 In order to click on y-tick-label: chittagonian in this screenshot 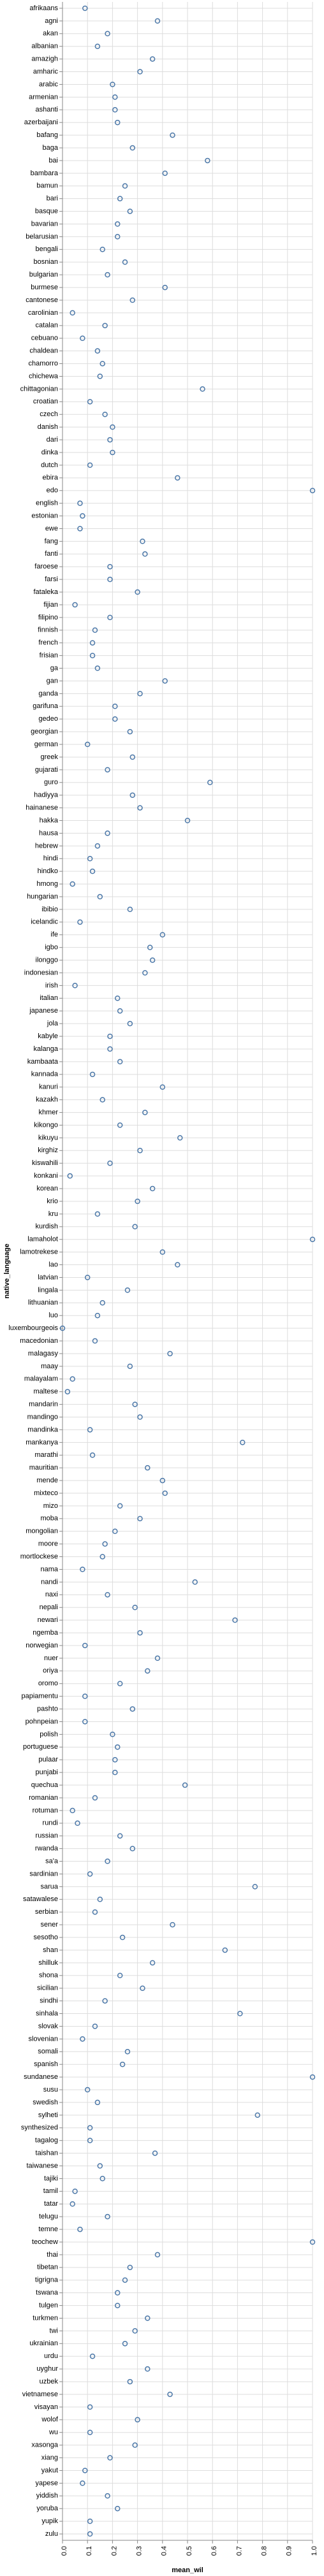, I will do `click(39, 389)`.